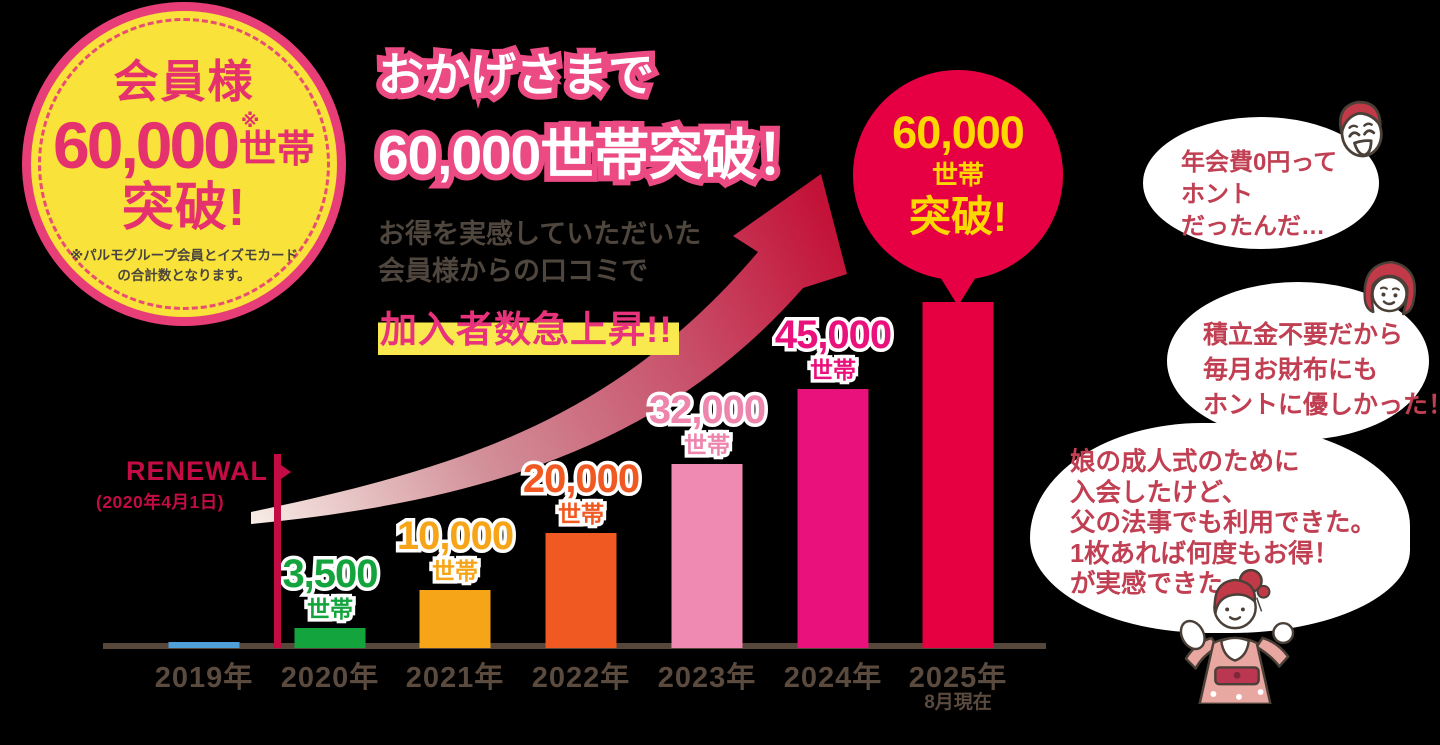  I want to click on badge-line3: 突破!, so click(184, 207).